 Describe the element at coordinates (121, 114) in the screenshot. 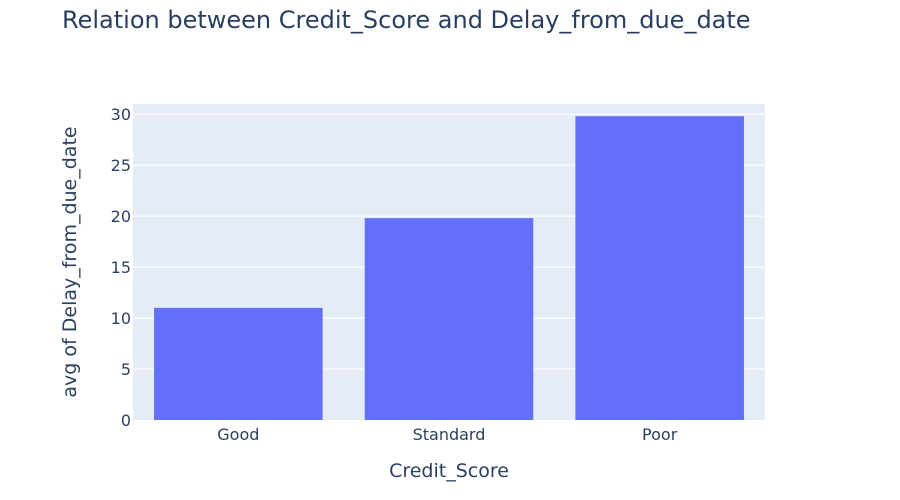

I see `y-tick-label: 30` at that location.